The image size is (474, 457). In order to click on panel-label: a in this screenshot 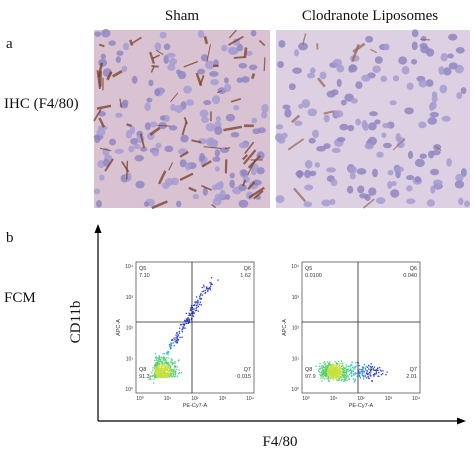, I will do `click(9, 44)`.